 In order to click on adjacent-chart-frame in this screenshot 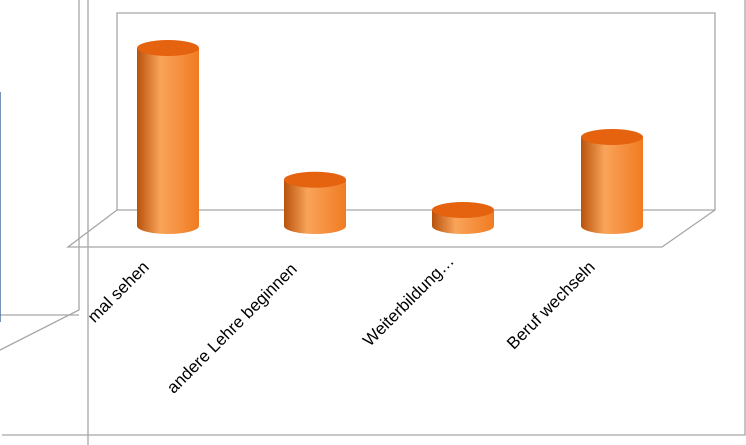, I will do `click(40, 175)`.